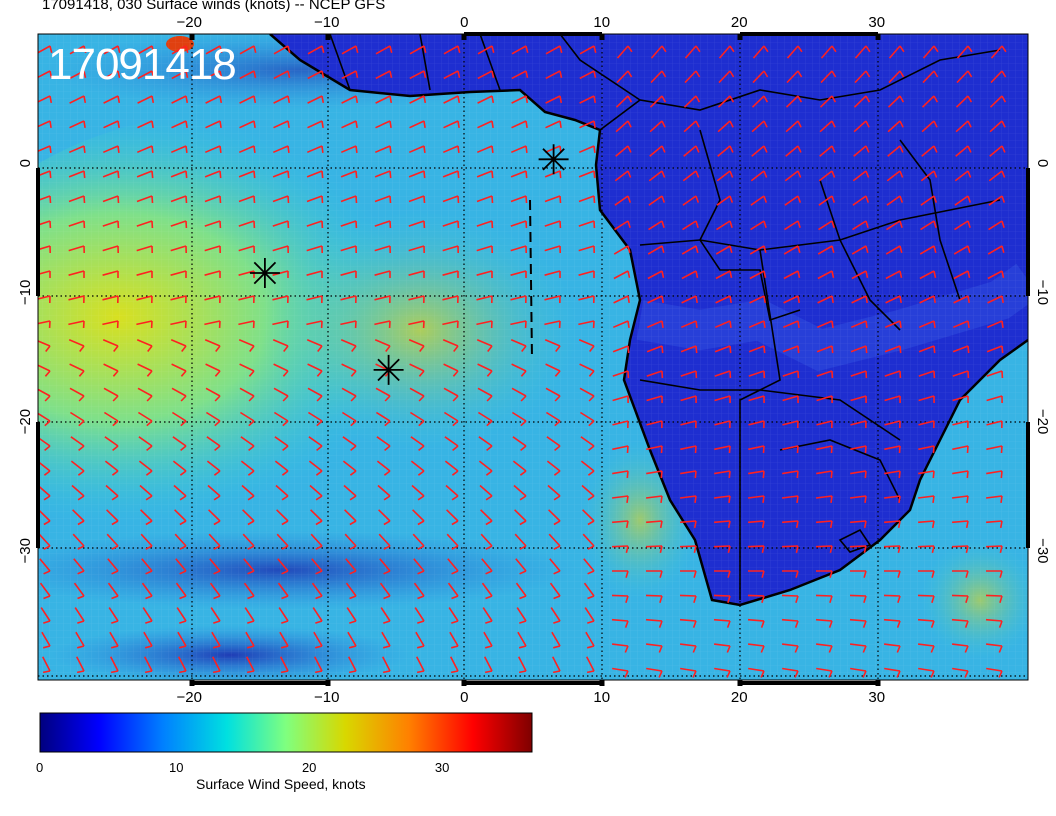 The width and height of the screenshot is (1056, 816). What do you see at coordinates (601, 697) in the screenshot?
I see `lon-tick-label: 10` at bounding box center [601, 697].